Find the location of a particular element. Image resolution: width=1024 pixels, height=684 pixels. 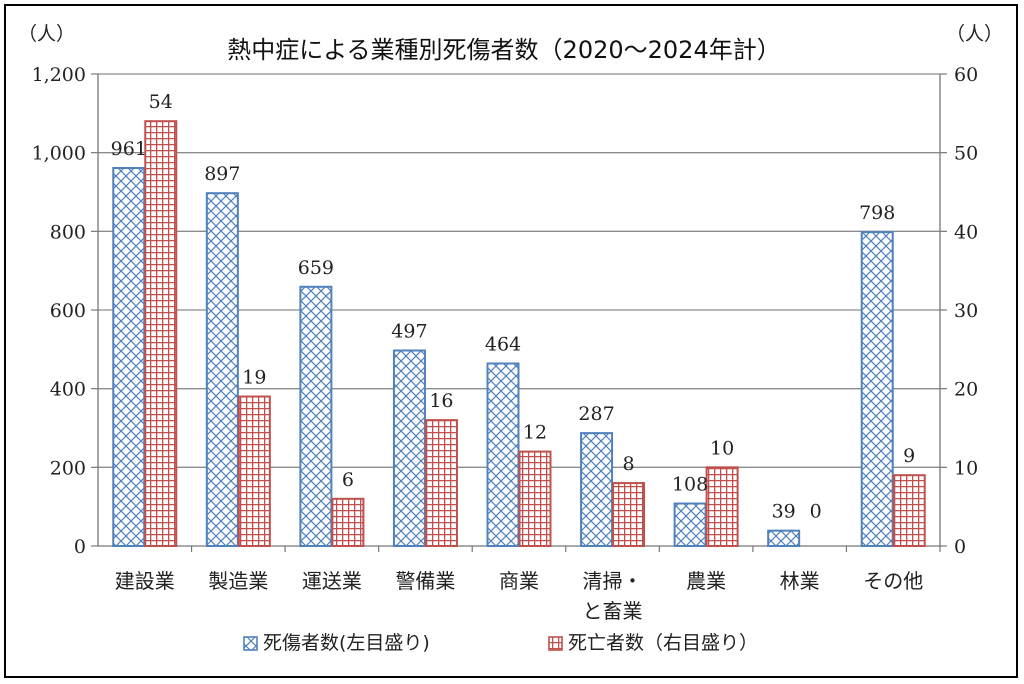

label-casualties: 961 is located at coordinates (129, 149).